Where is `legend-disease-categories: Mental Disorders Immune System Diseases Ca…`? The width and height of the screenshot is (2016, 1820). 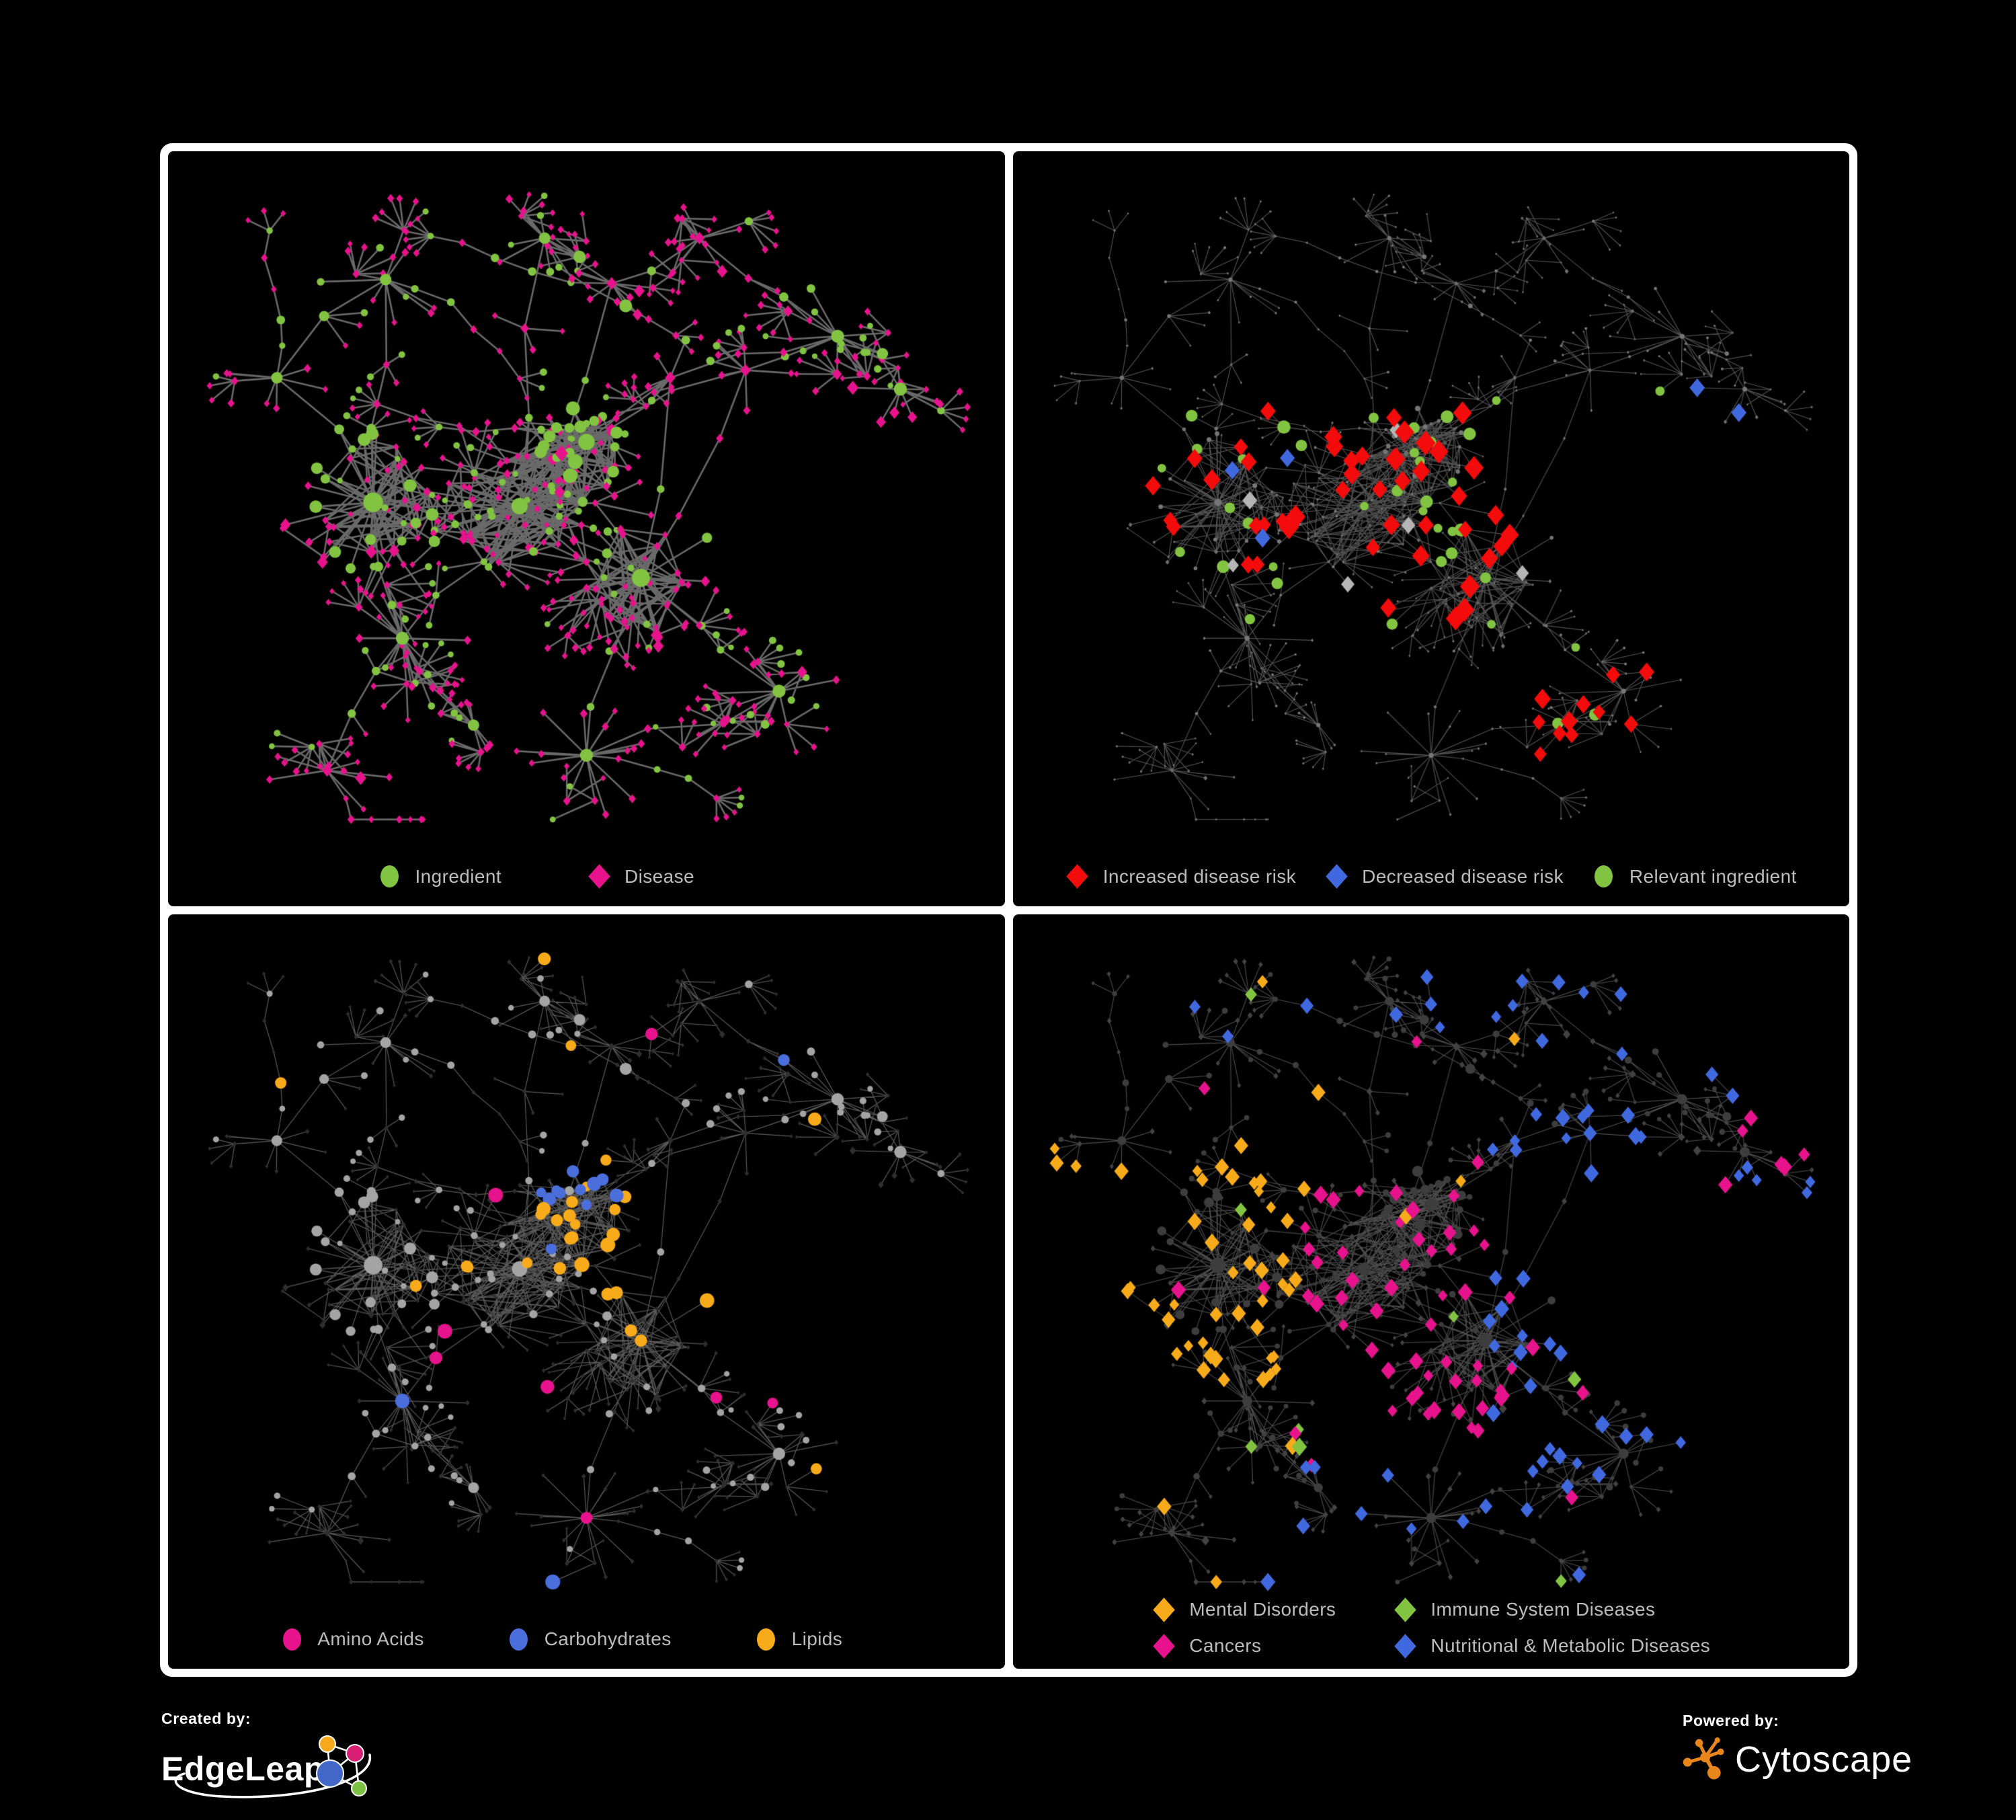 legend-disease-categories: Mental Disorders Immune System Diseases Ca… is located at coordinates (1431, 1628).